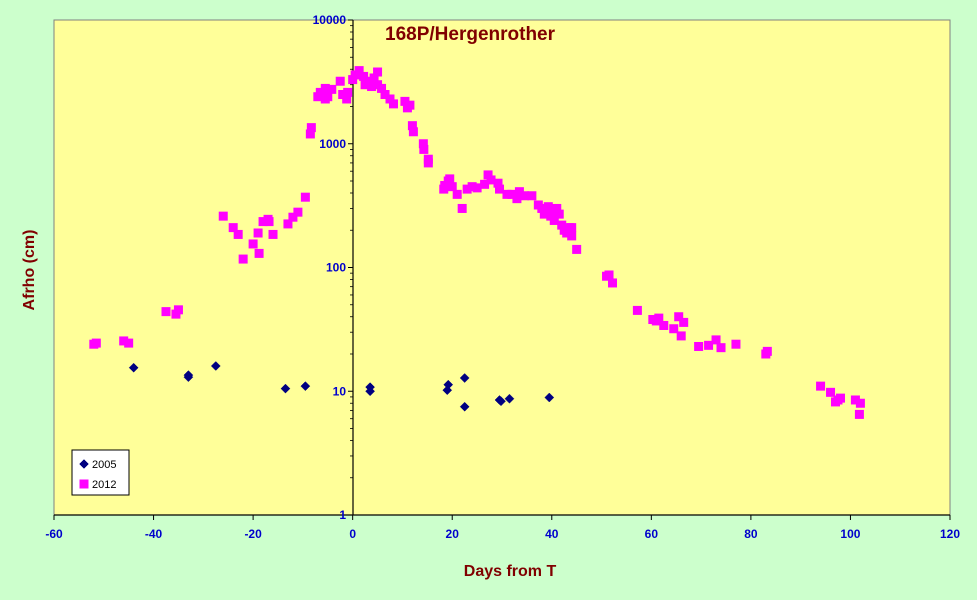 This screenshot has height=600, width=977. What do you see at coordinates (950, 534) in the screenshot?
I see `x-tick-label: 120` at bounding box center [950, 534].